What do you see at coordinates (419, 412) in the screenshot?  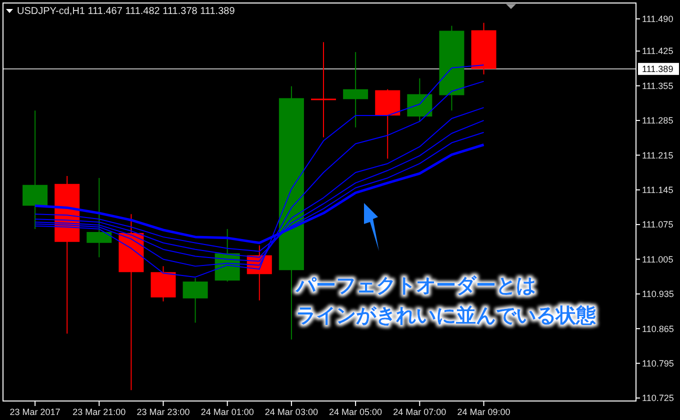 I see `x-tick-label: 24 Mar 07:00` at bounding box center [419, 412].